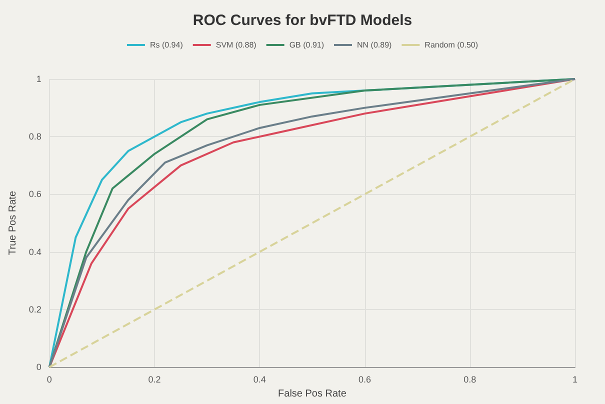 This screenshot has width=605, height=404. Describe the element at coordinates (35, 137) in the screenshot. I see `y-tick-label: 0.8` at that location.